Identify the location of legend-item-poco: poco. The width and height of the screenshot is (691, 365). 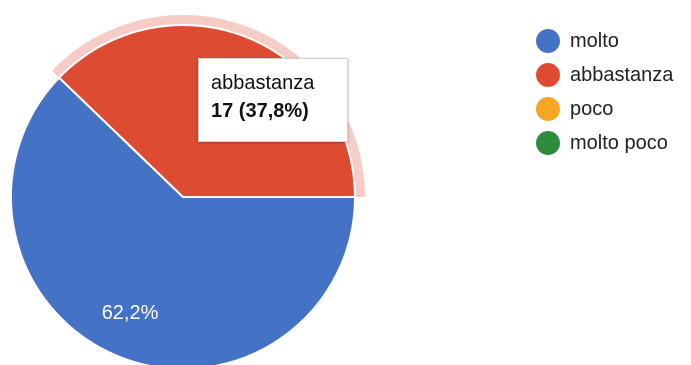
(611, 109).